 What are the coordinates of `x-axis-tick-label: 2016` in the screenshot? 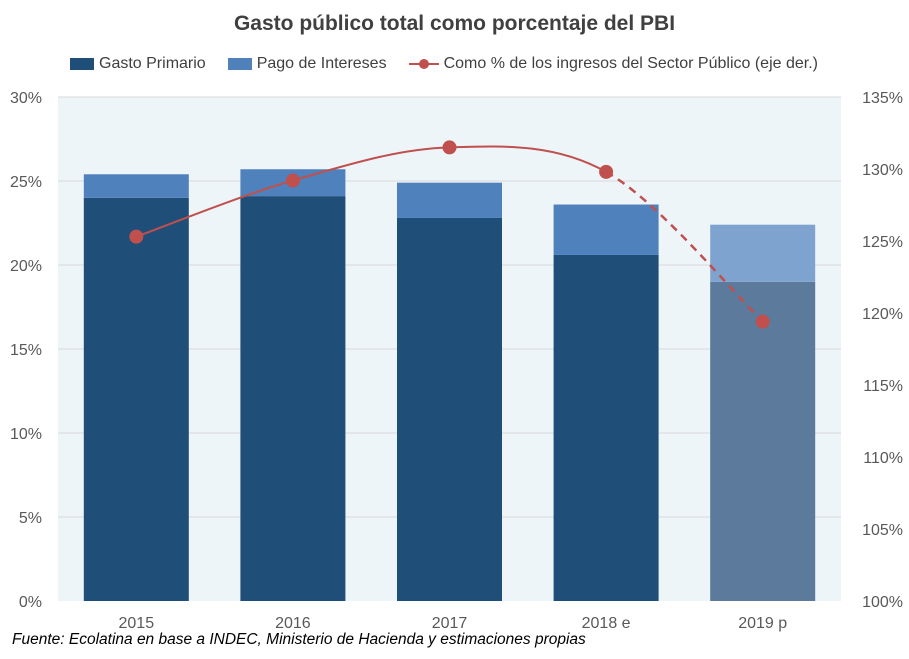 It's located at (293, 623).